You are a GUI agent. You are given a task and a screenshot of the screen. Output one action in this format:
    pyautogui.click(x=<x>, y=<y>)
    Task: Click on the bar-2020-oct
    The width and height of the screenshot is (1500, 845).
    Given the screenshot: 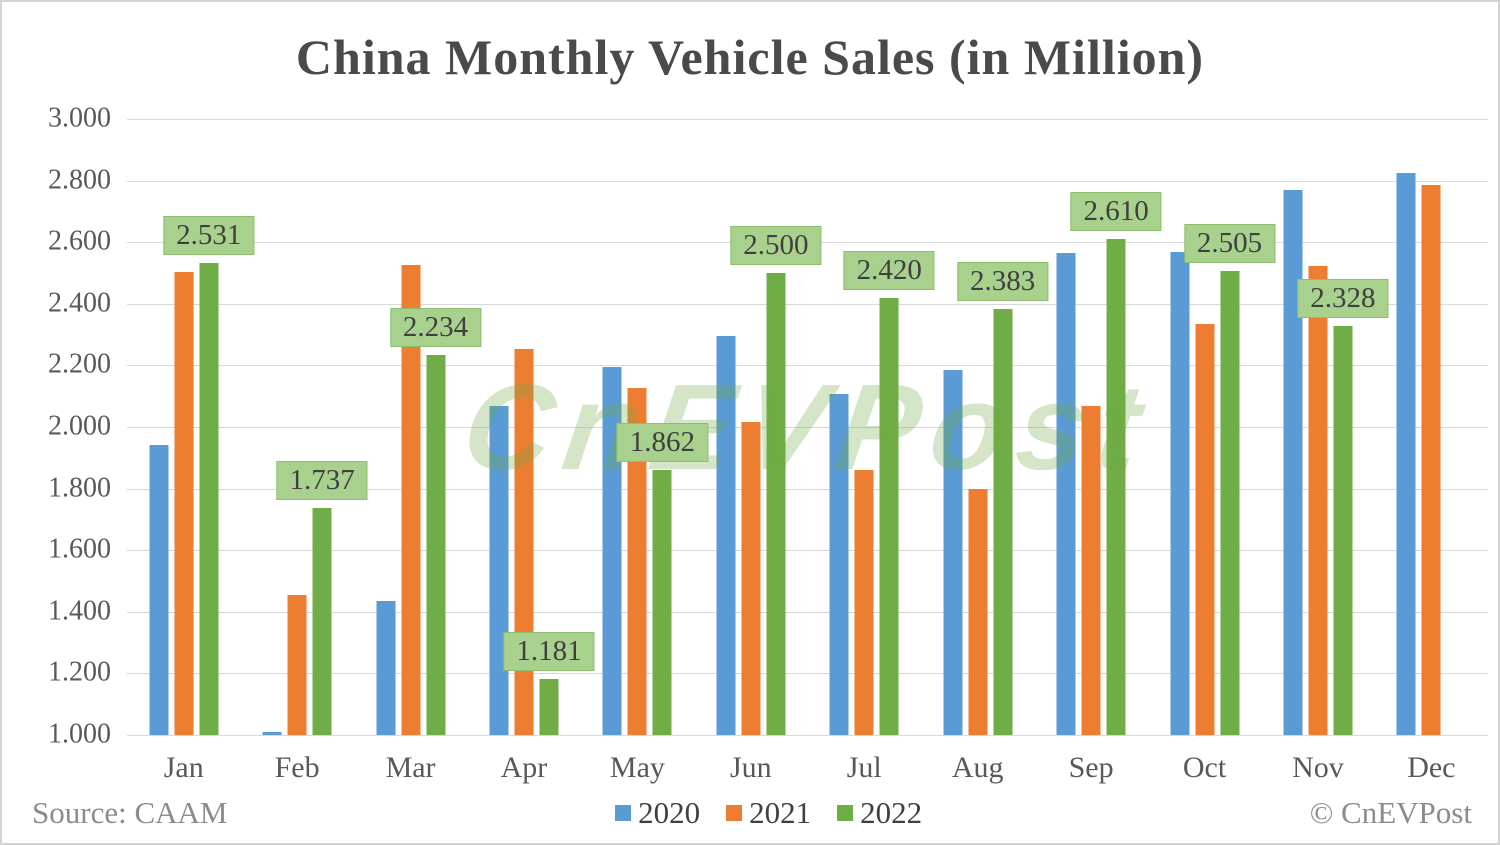 What is the action you would take?
    pyautogui.click(x=1179, y=493)
    